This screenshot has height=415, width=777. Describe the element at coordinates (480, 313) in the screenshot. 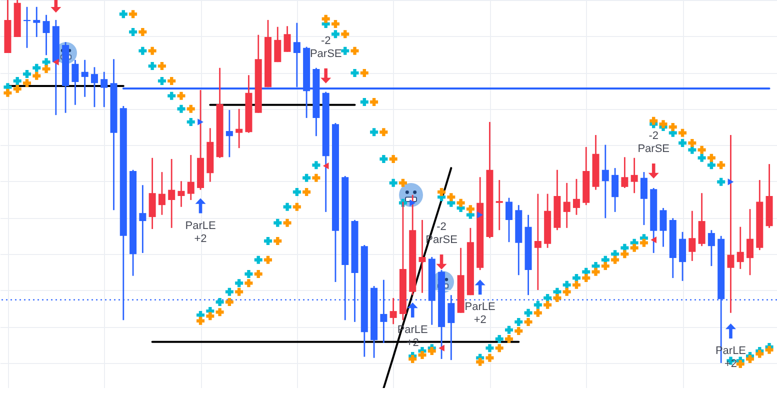

I see `series-label: ParLE +2` at that location.